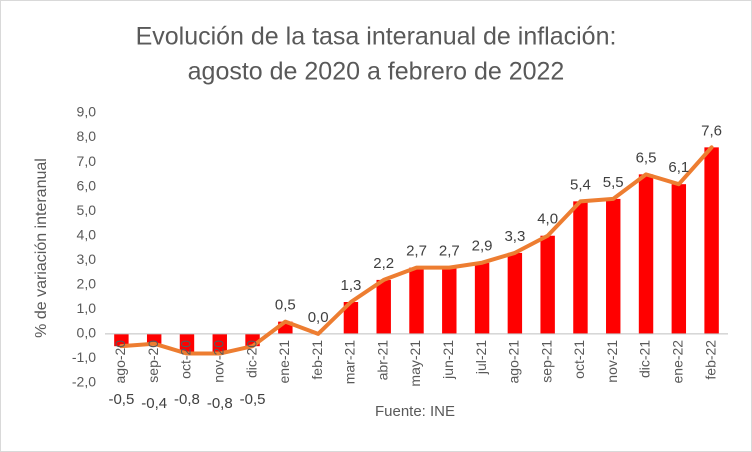  Describe the element at coordinates (84, 357) in the screenshot. I see `y-tick-label: -1,0` at that location.